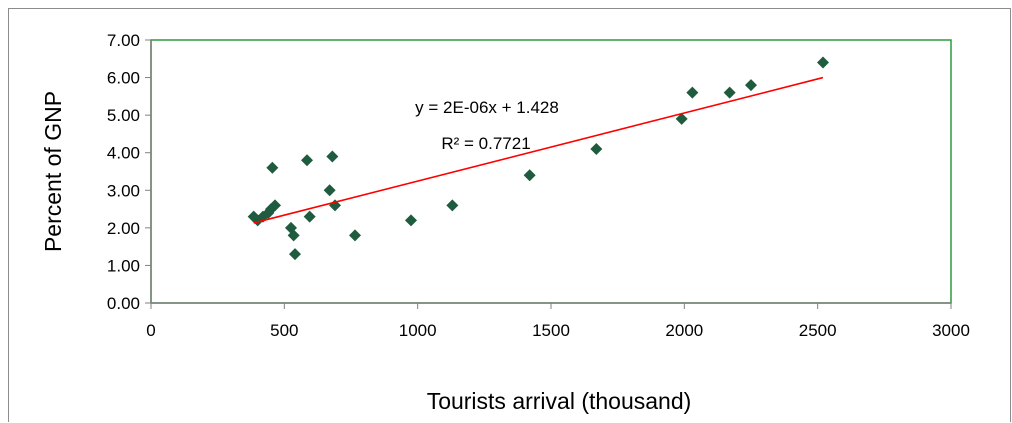 The image size is (1012, 423). Describe the element at coordinates (123, 228) in the screenshot. I see `y-tick-label: 2.00` at that location.